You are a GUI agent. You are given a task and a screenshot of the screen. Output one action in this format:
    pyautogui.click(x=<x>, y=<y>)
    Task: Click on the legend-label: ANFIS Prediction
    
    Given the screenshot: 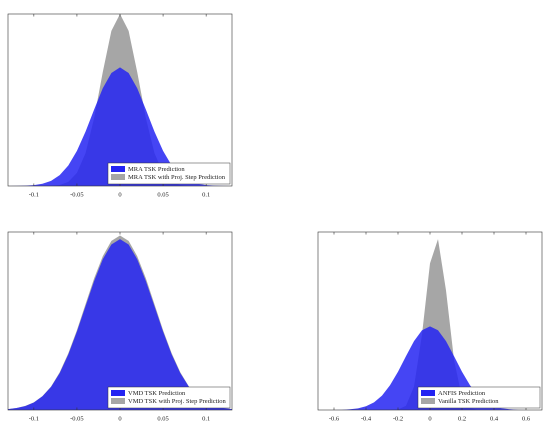 What is the action you would take?
    pyautogui.click(x=462, y=393)
    